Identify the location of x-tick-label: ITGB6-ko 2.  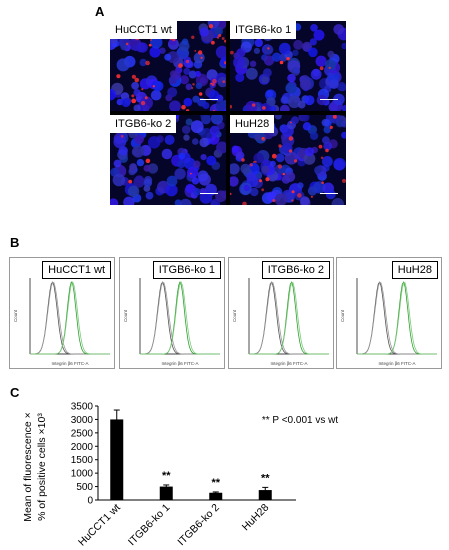
(198, 525).